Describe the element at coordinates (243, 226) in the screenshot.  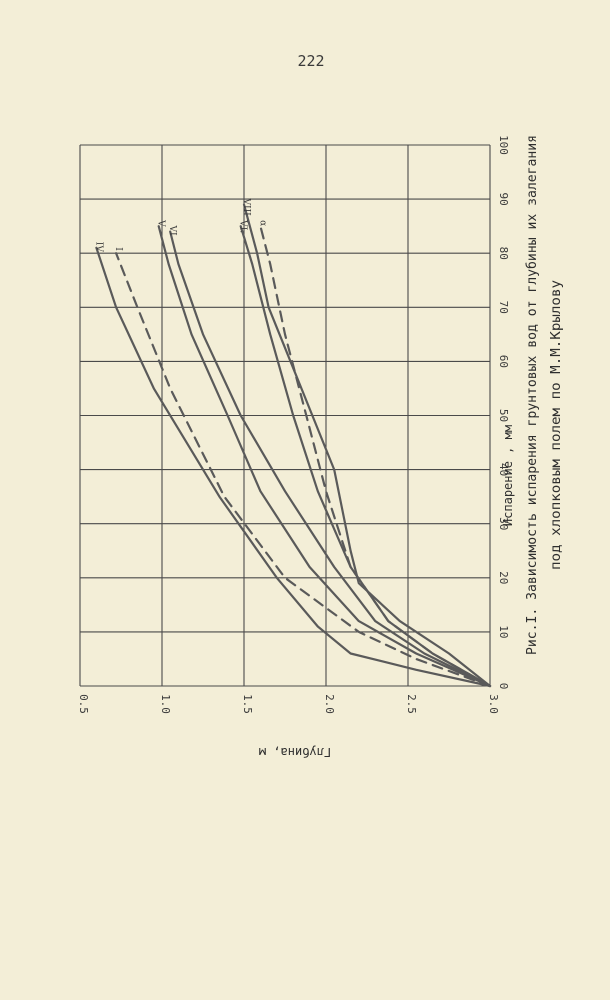
I see `curve-label: VI.` at that location.